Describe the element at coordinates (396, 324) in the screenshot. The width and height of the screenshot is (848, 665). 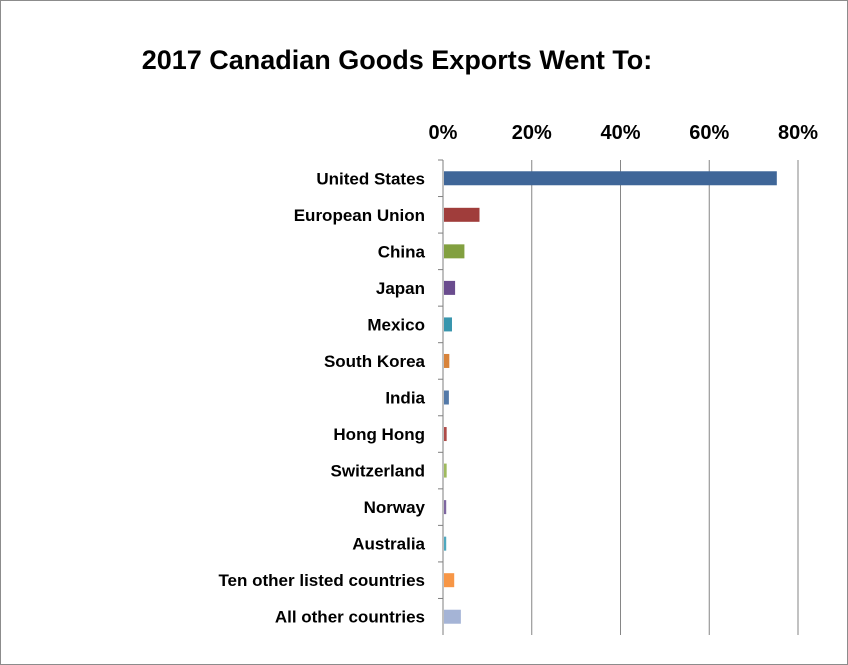
I see `category-label: Mexico` at that location.